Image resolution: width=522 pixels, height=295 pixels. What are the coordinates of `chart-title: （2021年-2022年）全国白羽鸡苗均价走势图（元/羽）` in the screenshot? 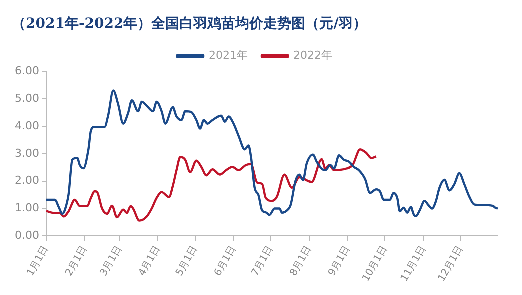 It's located at (189, 24).